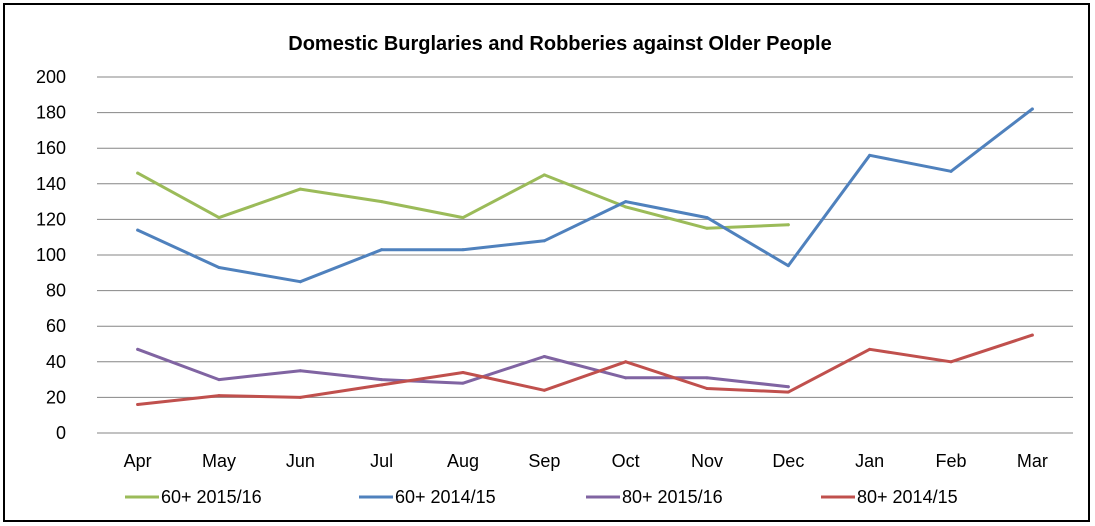  What do you see at coordinates (381, 461) in the screenshot?
I see `x-tick-label: Jul` at bounding box center [381, 461].